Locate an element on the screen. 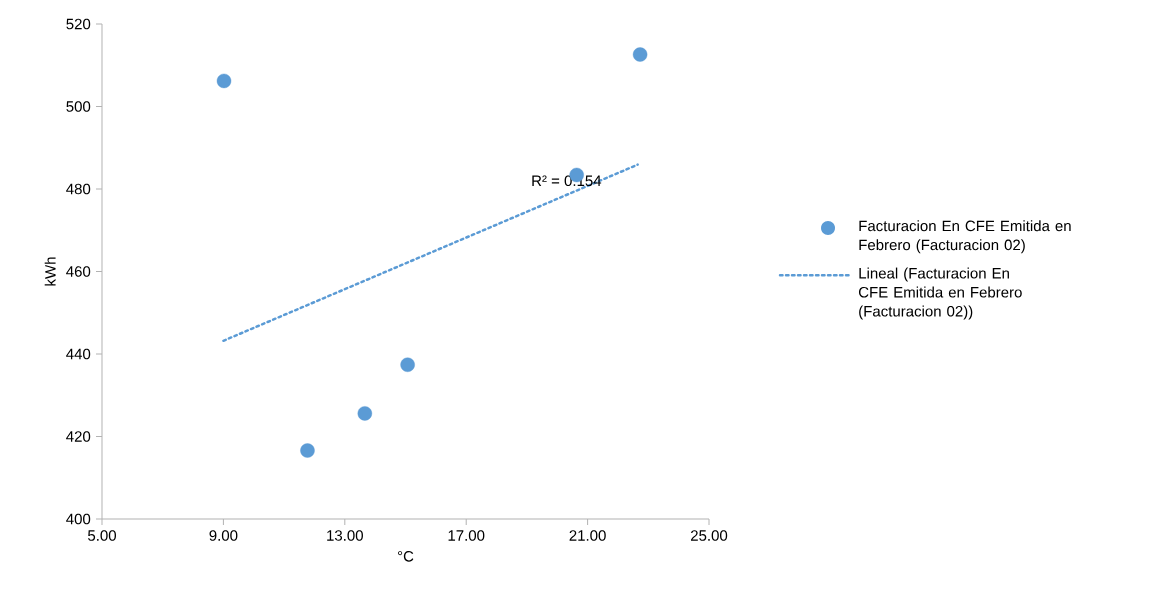  x-tick-label: 21.00 is located at coordinates (587, 535).